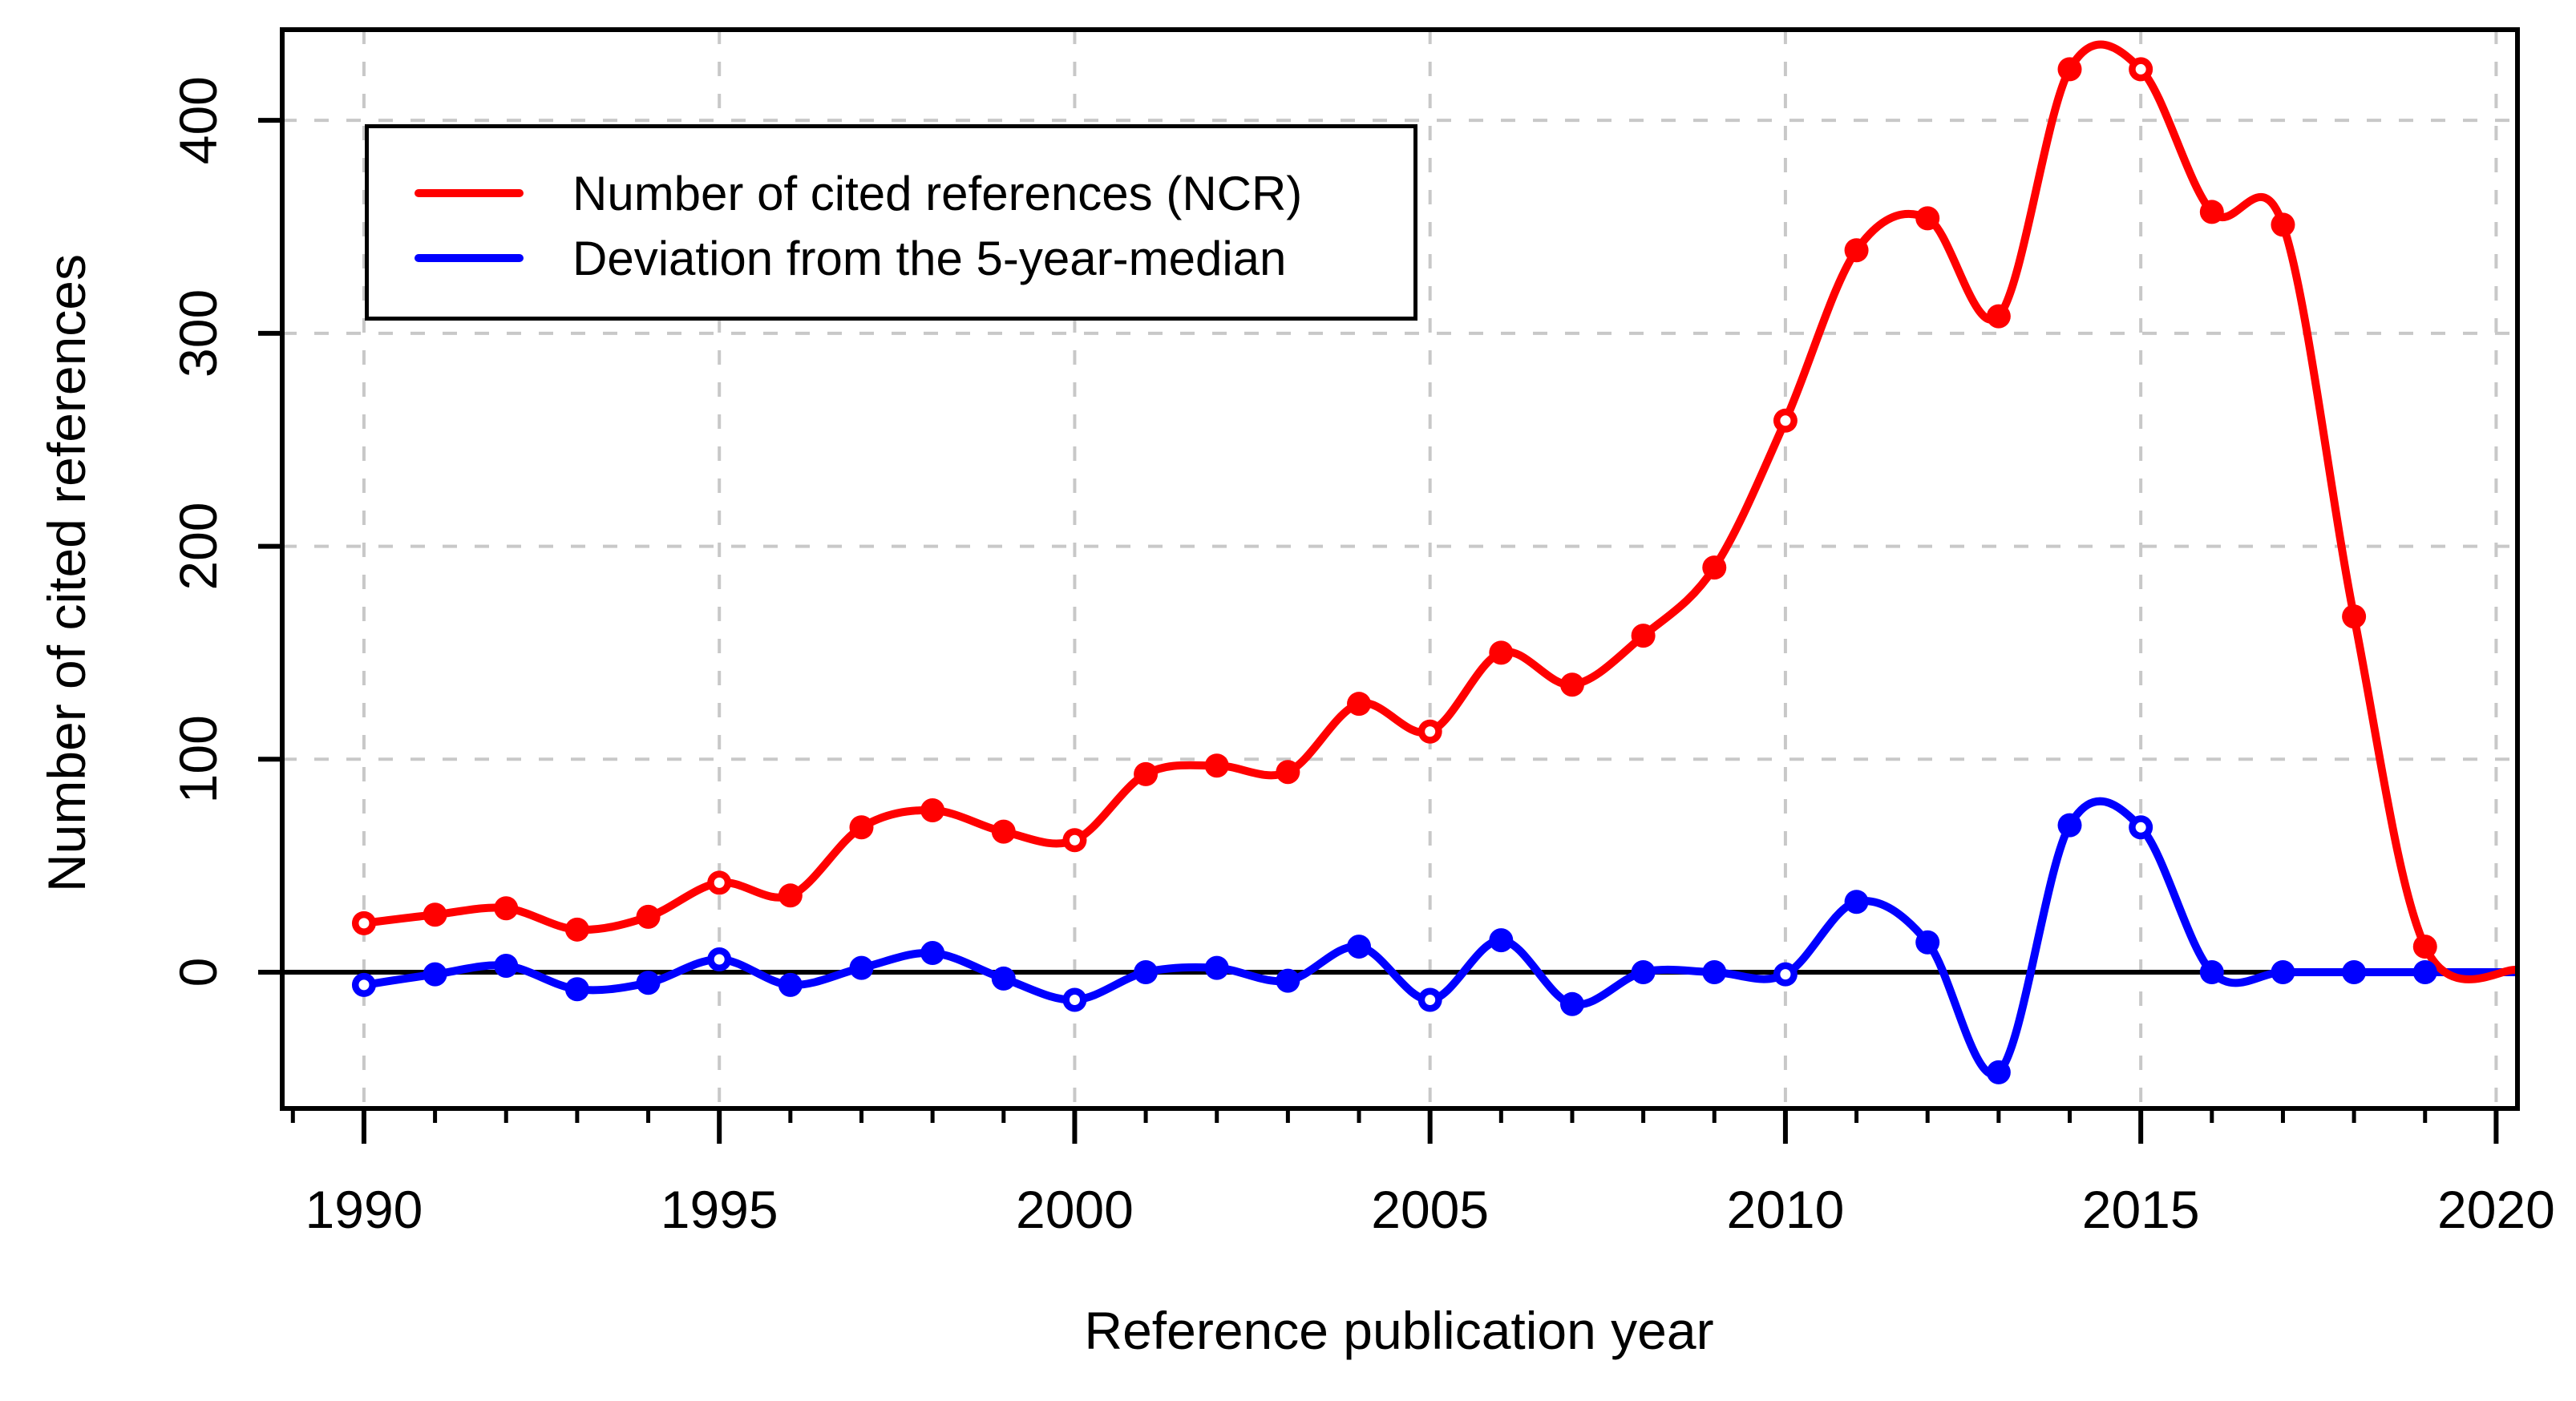  I want to click on y-tick-label-400: 400, so click(198, 120).